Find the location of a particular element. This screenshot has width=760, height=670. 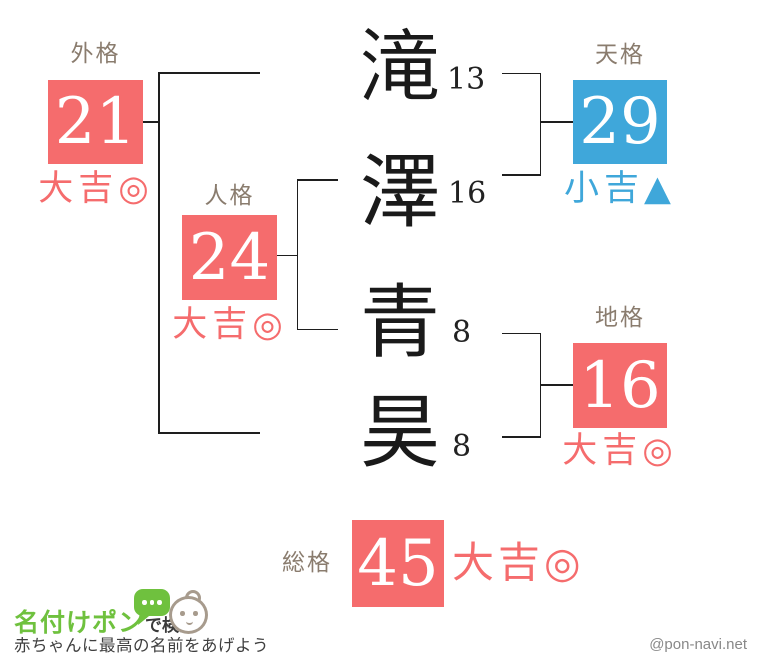

brand-tagline: 赤ちゃんに最高の名前をあげよう is located at coordinates (141, 646).